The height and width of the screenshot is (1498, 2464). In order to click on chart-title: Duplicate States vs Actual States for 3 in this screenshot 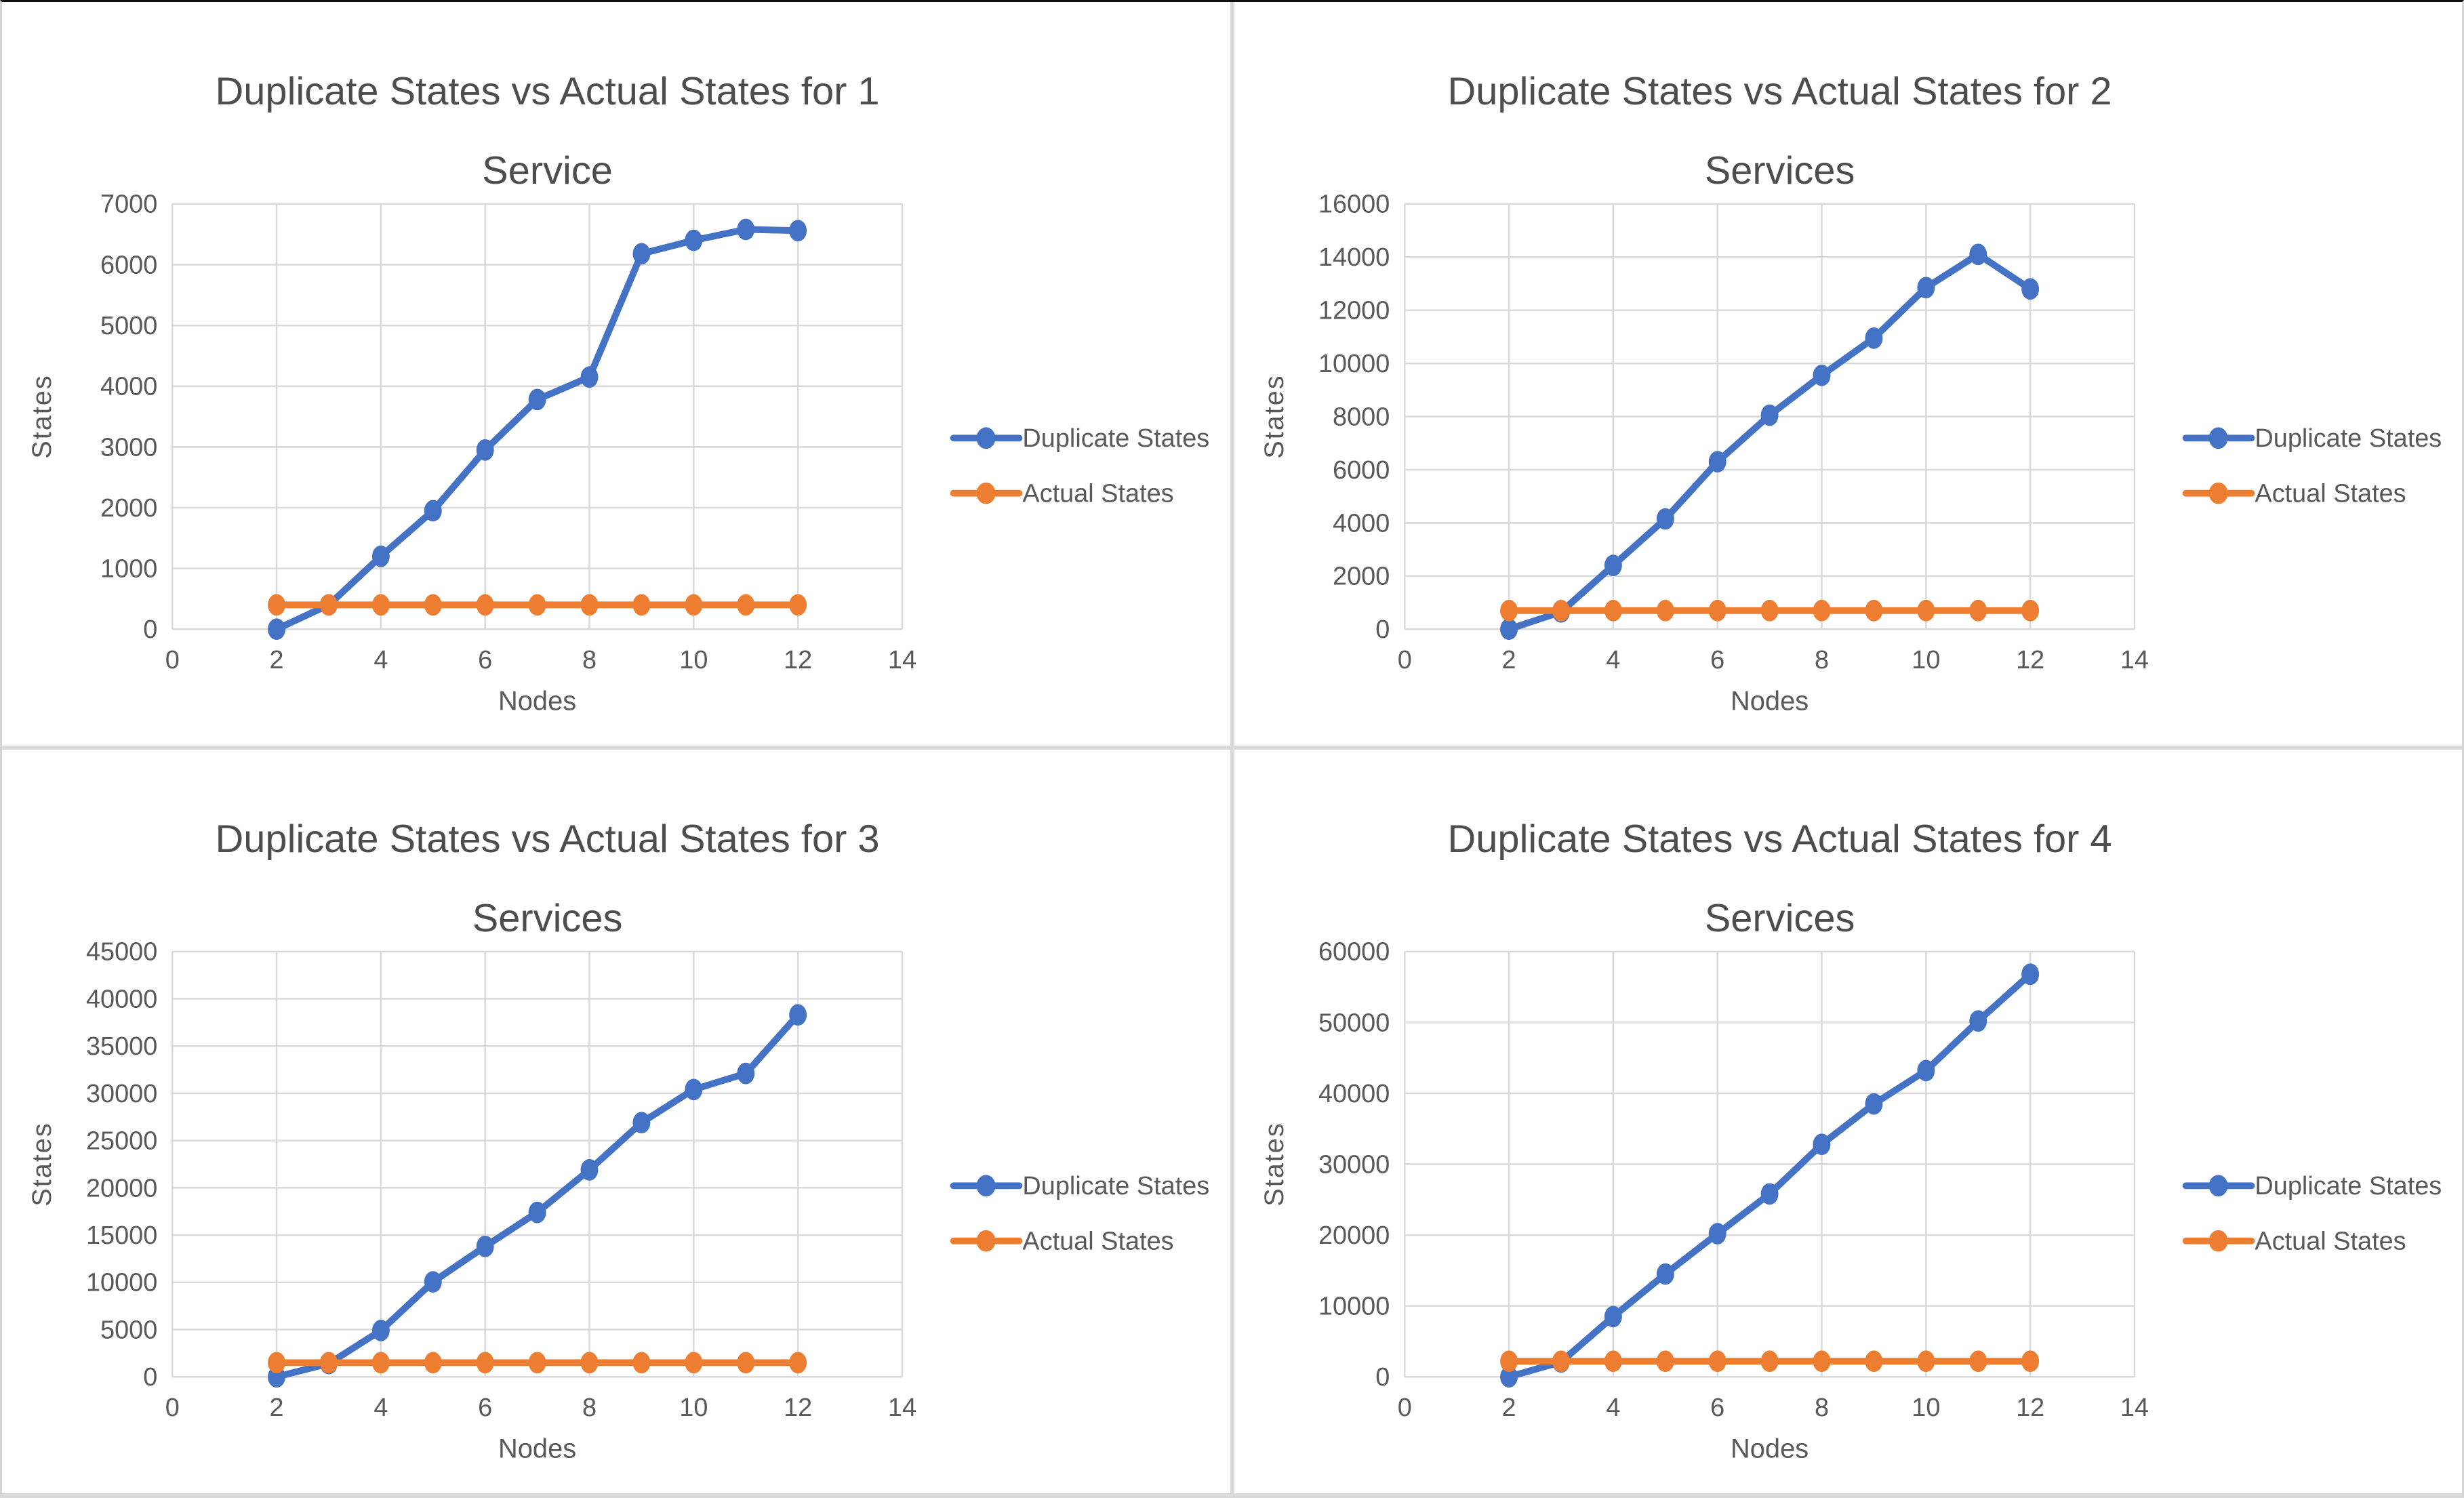, I will do `click(548, 839)`.